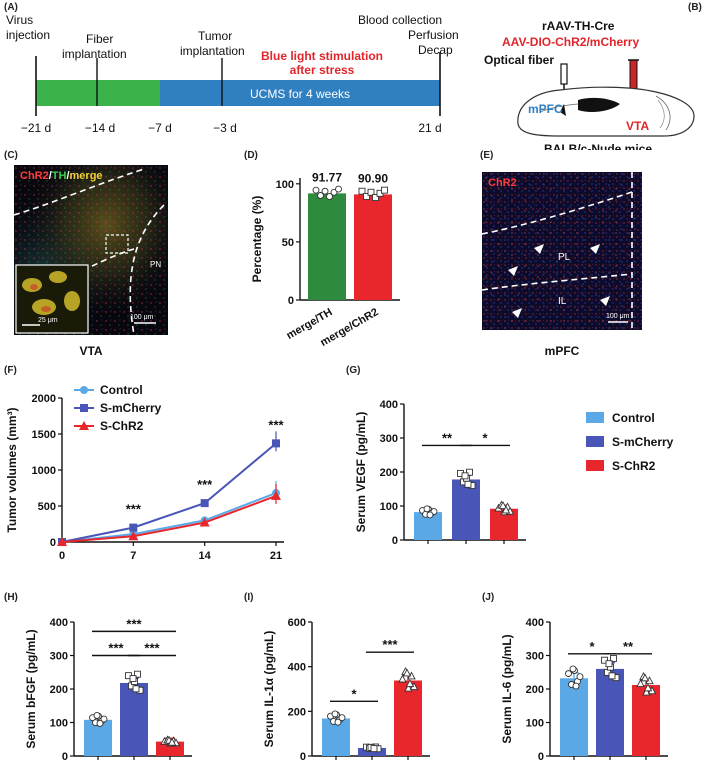 The width and height of the screenshot is (709, 766). I want to click on tick-minus7: −7 d, so click(160, 128).